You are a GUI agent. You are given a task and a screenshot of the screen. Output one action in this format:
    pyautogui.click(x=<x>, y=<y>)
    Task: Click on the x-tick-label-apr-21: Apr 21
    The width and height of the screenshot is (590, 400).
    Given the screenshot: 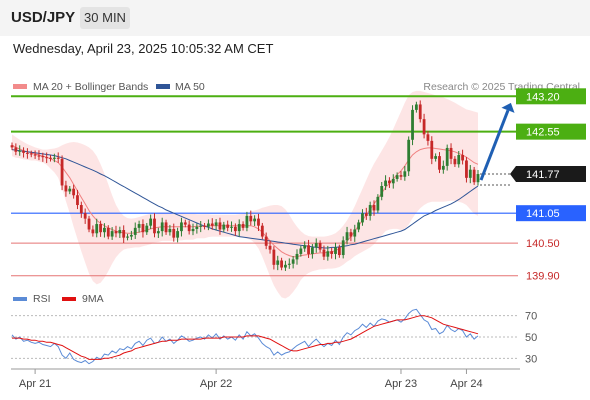 What is the action you would take?
    pyautogui.click(x=35, y=384)
    